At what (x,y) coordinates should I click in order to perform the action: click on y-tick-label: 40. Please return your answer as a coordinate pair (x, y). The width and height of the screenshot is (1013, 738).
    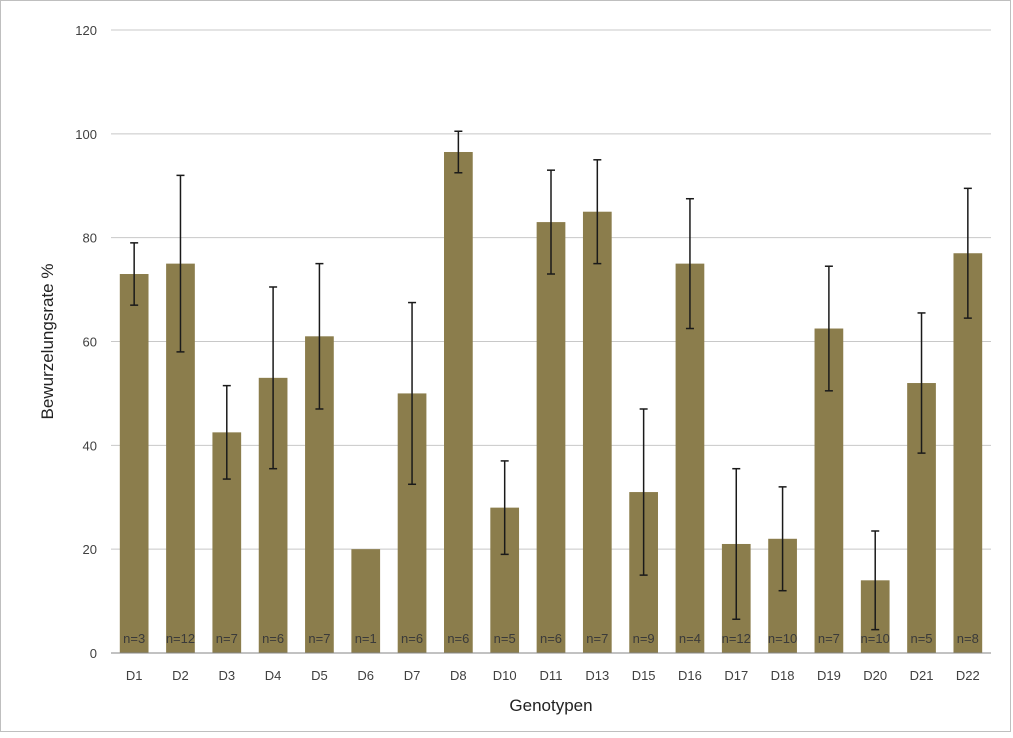
    Looking at the image, I should click on (90, 445).